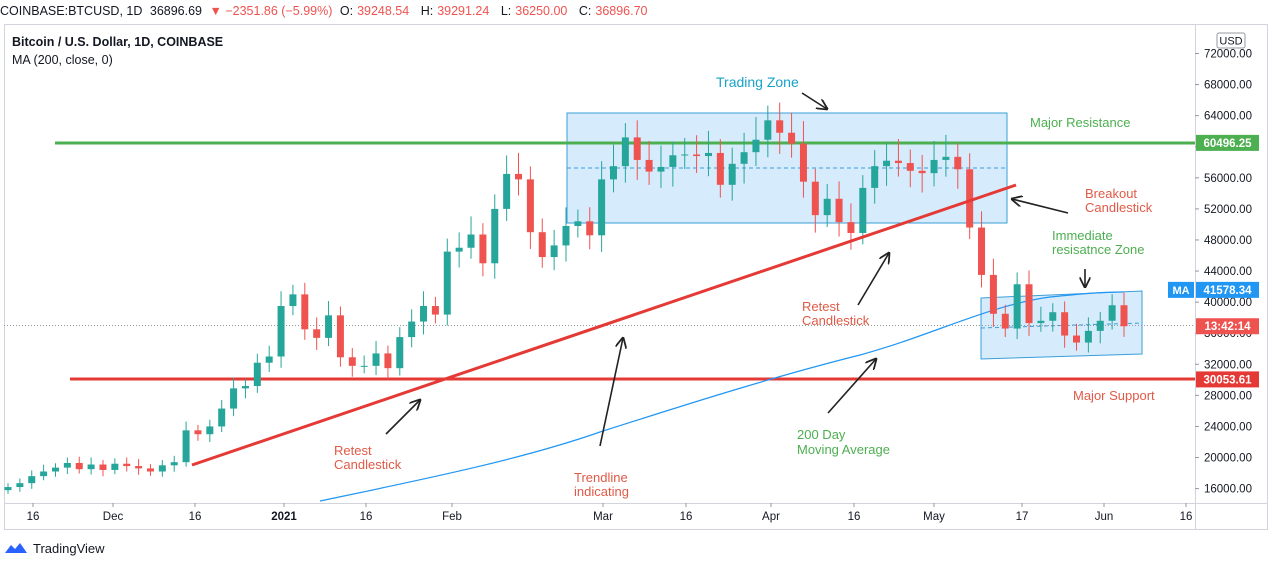 This screenshot has width=1269, height=562. I want to click on price-change: ▼ −2351.86 (−5.99%), so click(271, 11).